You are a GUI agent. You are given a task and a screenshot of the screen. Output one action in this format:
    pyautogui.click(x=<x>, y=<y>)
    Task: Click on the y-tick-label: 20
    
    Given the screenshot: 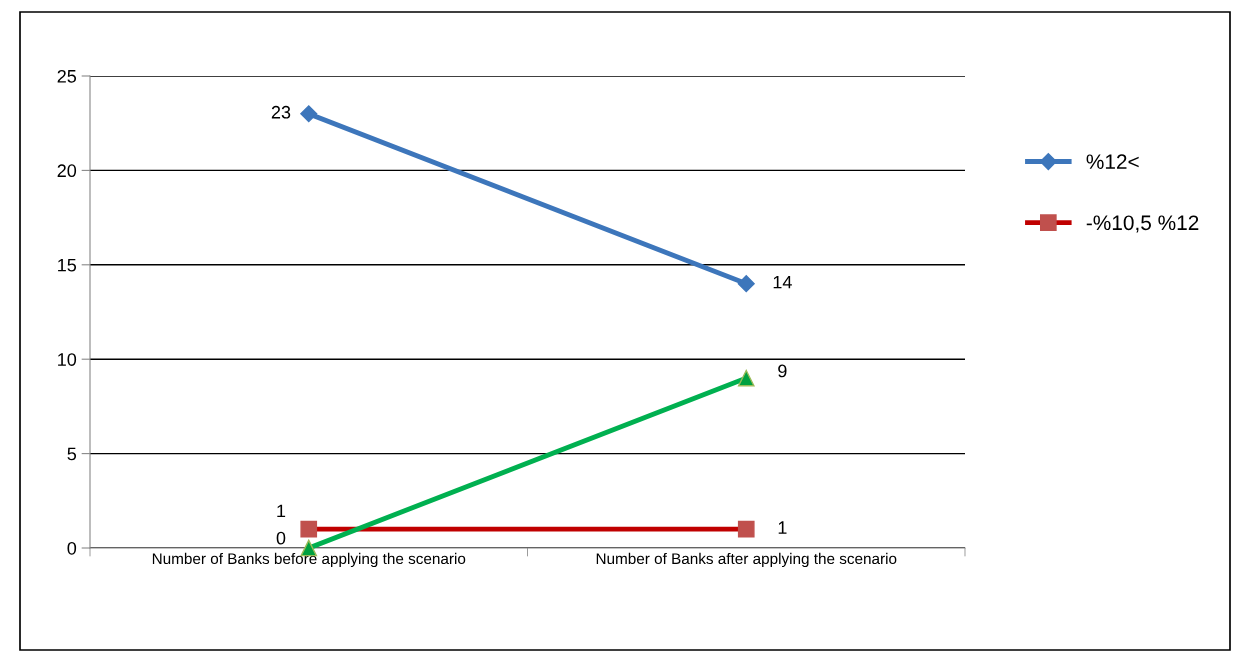 What is the action you would take?
    pyautogui.click(x=67, y=171)
    